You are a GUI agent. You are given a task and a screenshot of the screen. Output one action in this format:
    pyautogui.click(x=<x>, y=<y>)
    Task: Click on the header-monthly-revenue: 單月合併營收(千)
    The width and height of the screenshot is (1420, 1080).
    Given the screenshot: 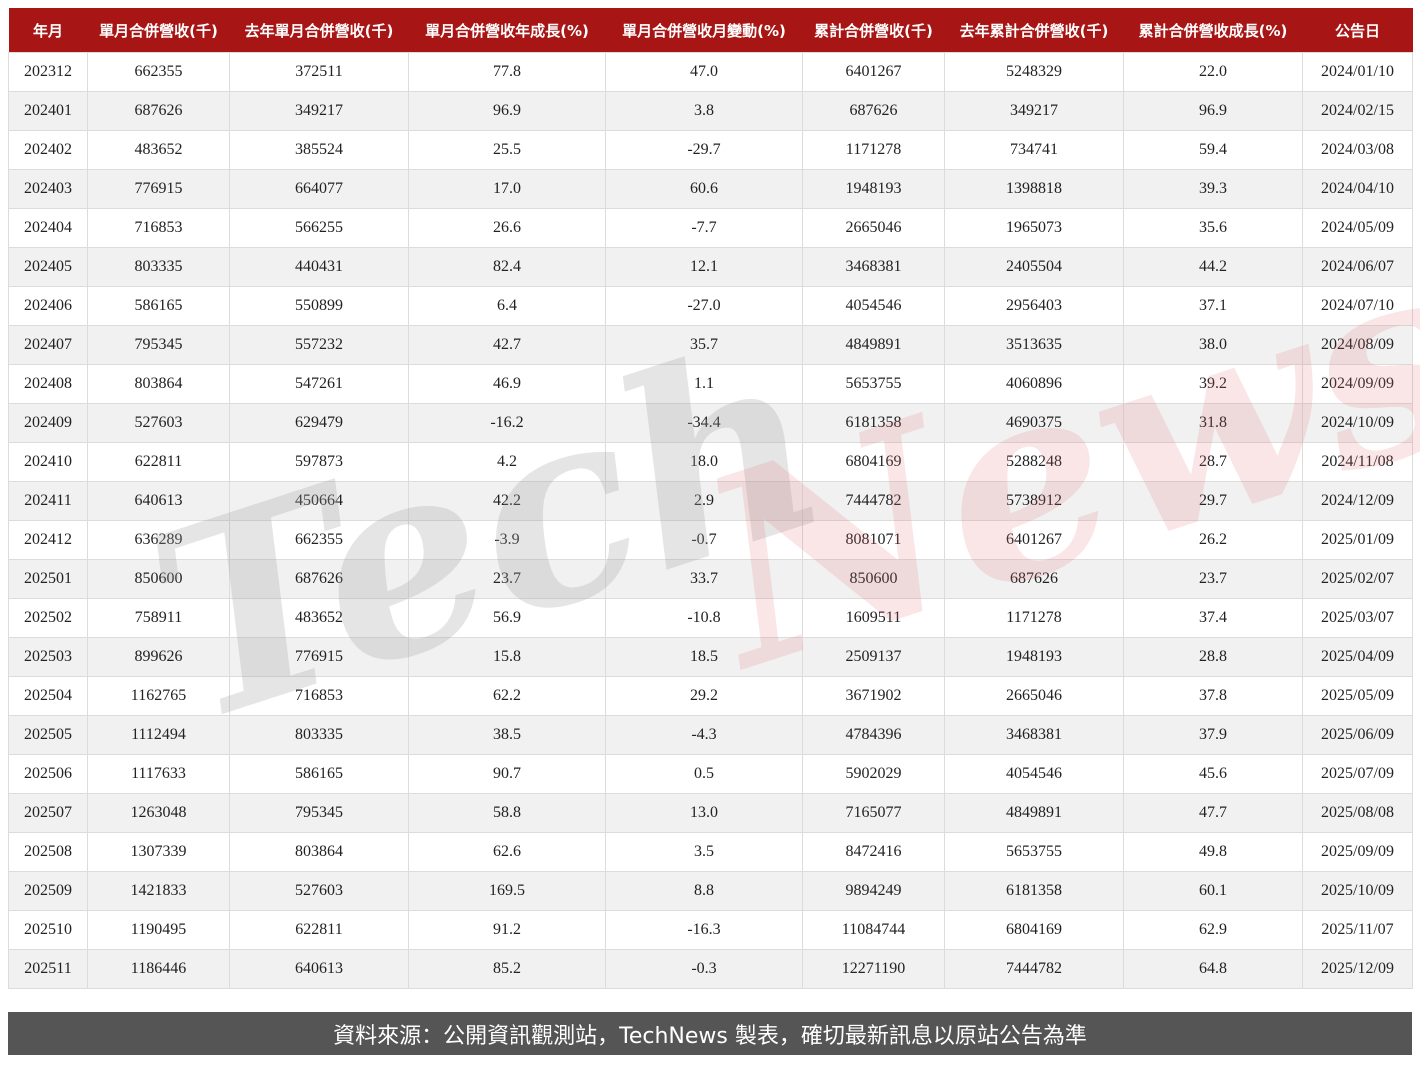 What is the action you would take?
    pyautogui.click(x=158, y=30)
    